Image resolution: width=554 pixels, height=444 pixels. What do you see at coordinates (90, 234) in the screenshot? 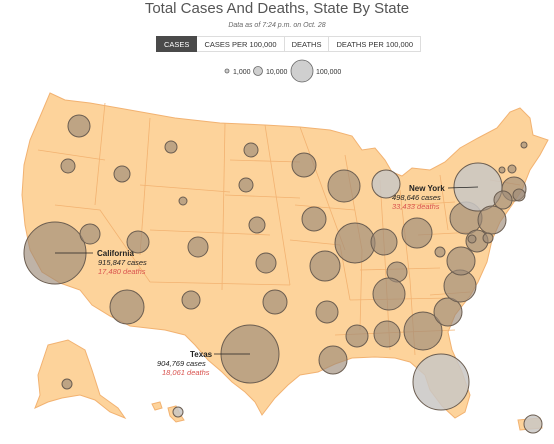
I see `bubble-nevada` at bounding box center [90, 234].